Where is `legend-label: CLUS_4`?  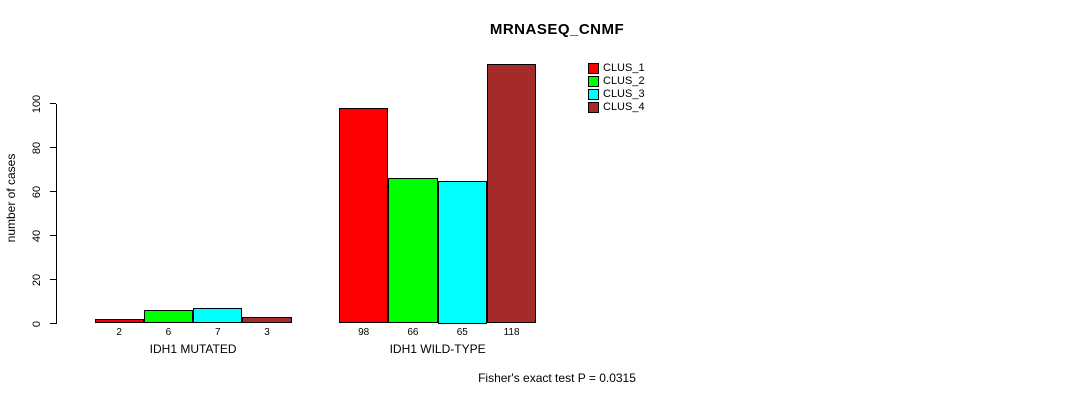
legend-label: CLUS_4 is located at coordinates (624, 107).